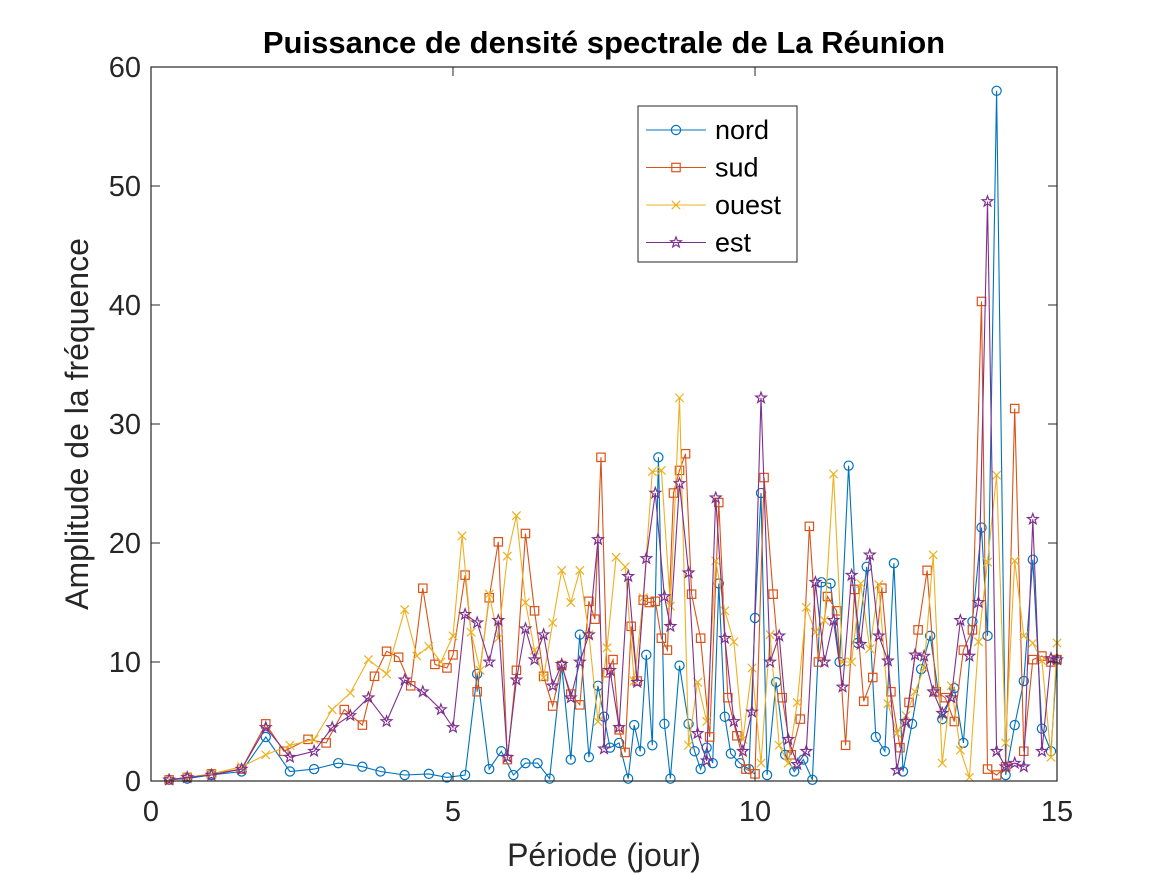 The height and width of the screenshot is (875, 1167). Describe the element at coordinates (737, 168) in the screenshot. I see `legend-label: sud` at that location.